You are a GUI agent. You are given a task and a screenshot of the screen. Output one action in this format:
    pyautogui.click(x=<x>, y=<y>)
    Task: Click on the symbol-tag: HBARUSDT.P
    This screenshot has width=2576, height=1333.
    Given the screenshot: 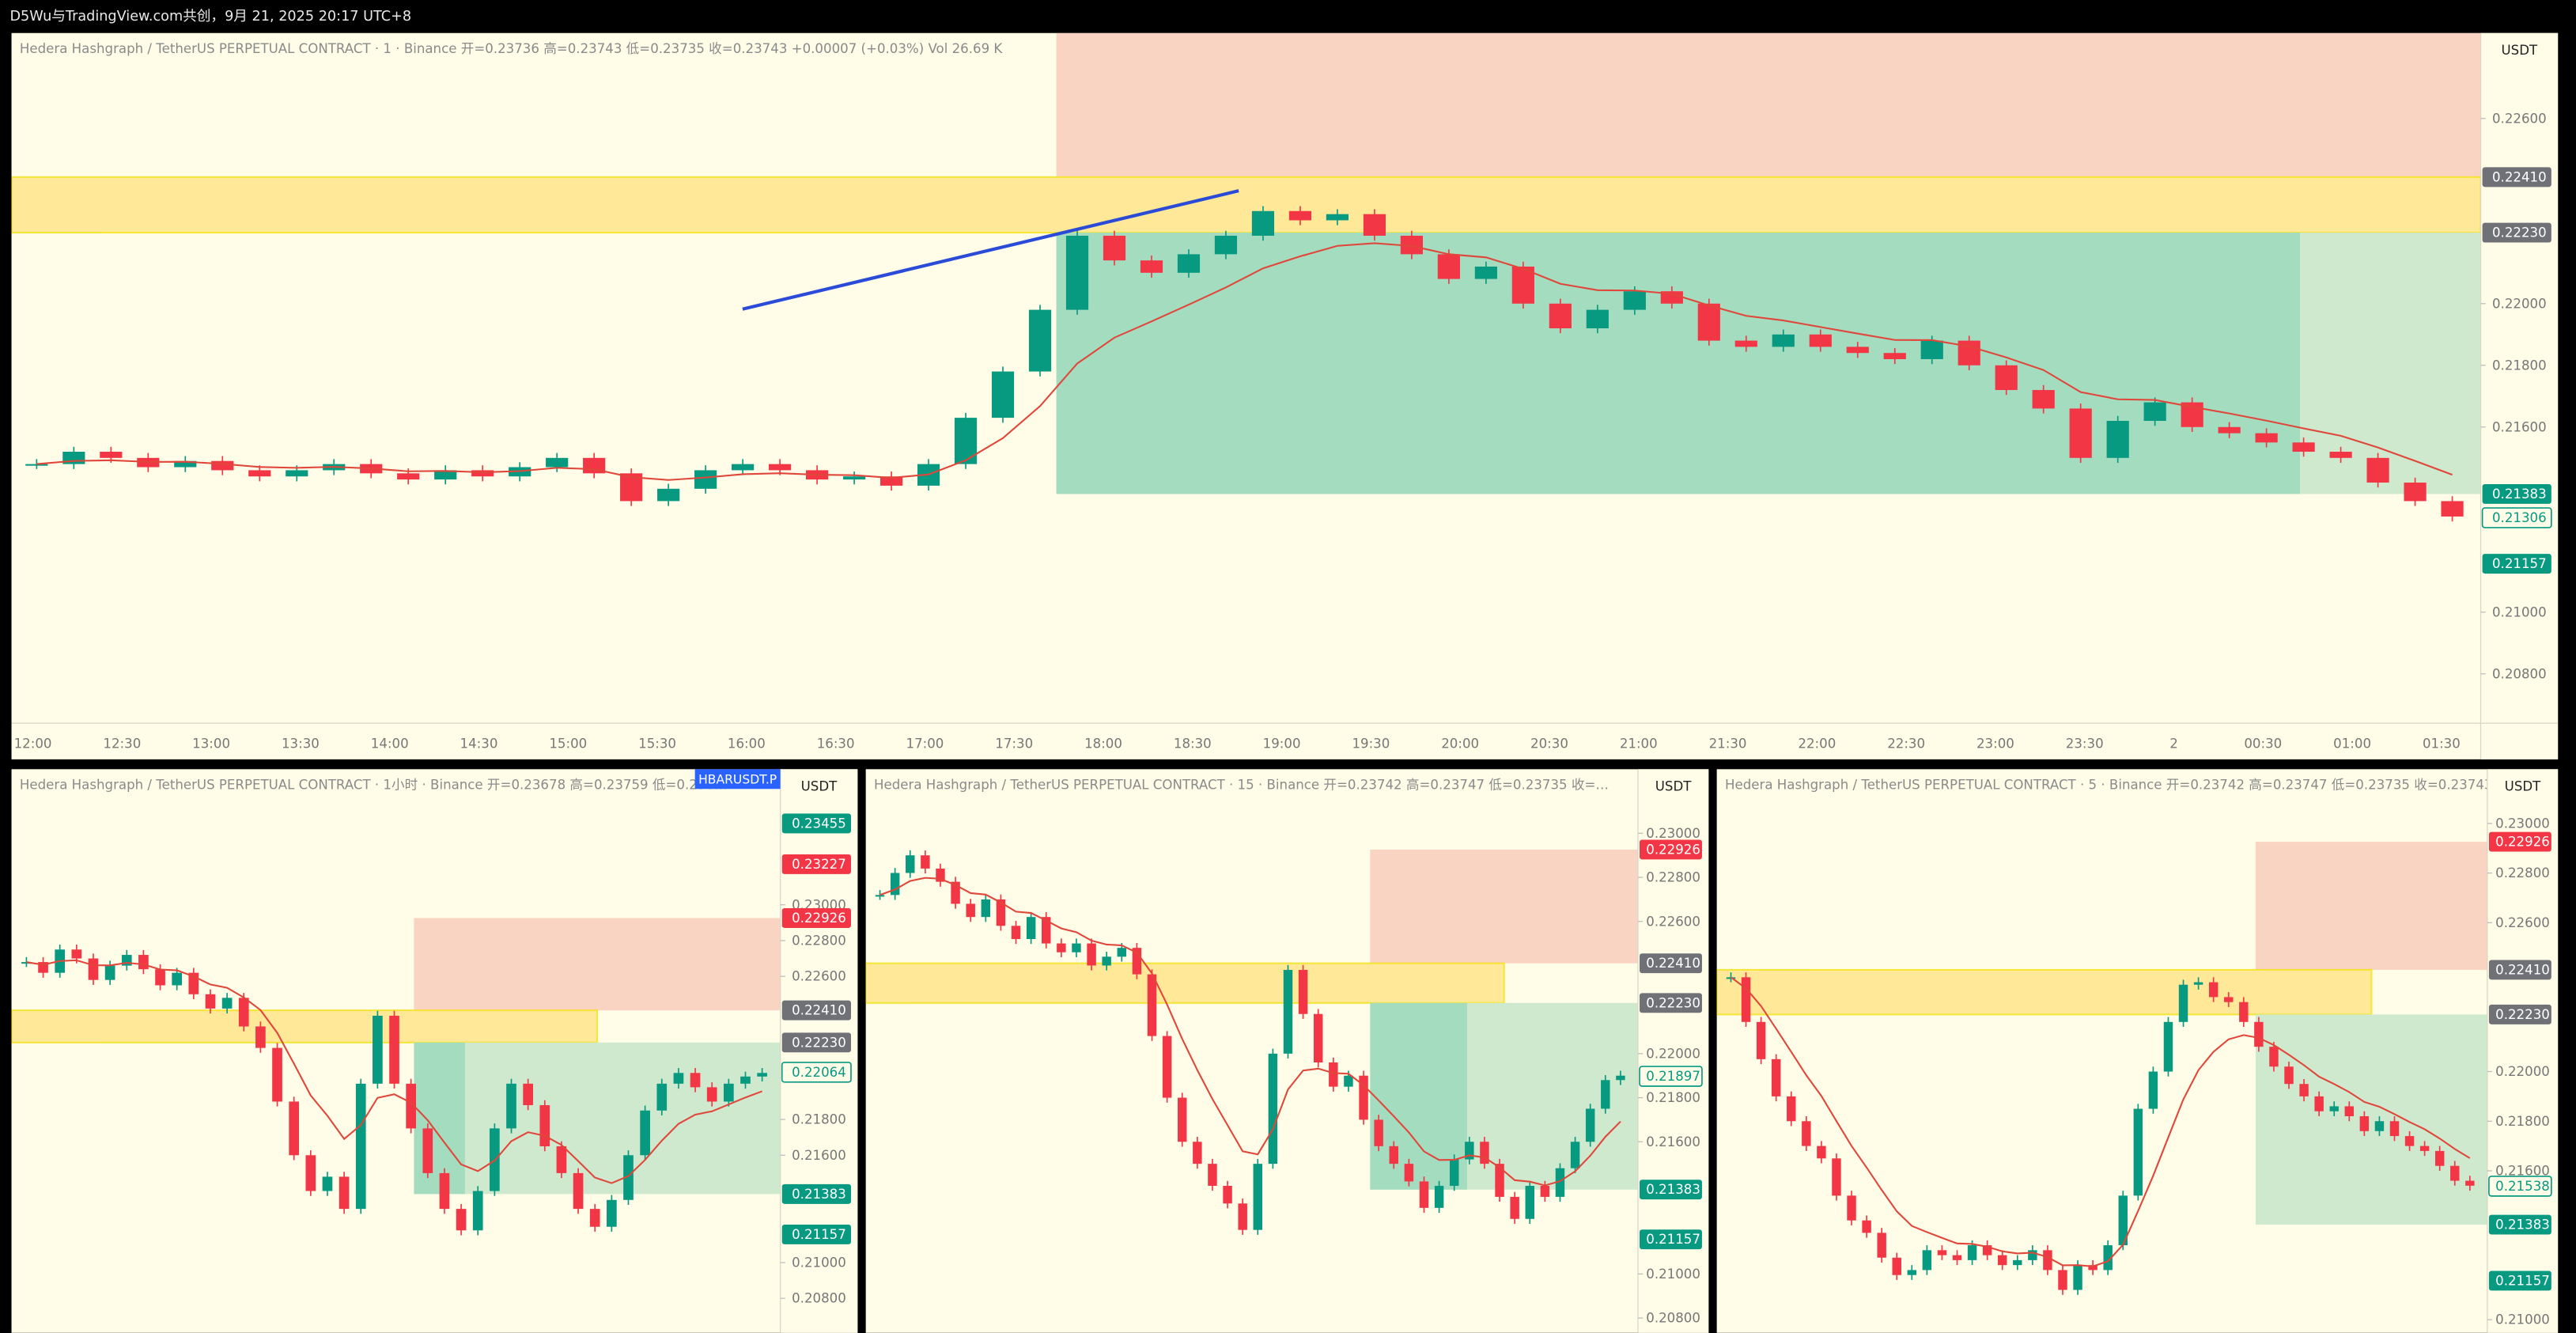 What is the action you would take?
    pyautogui.click(x=738, y=779)
    